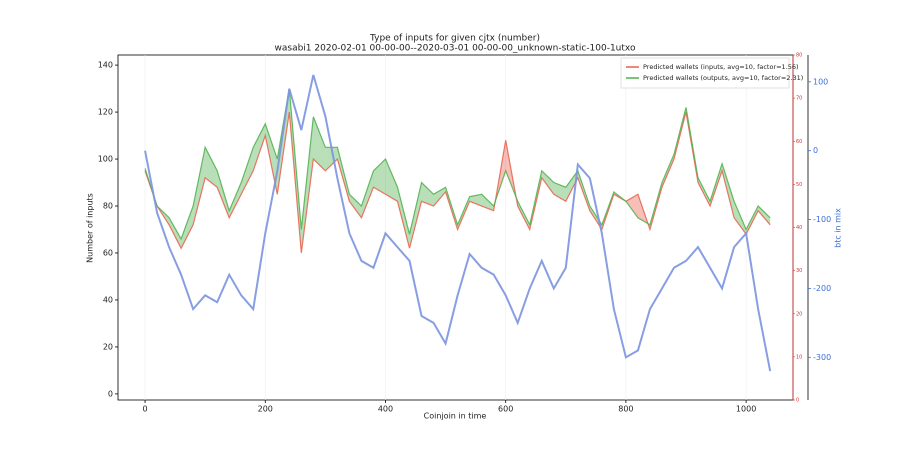 This screenshot has width=900, height=450. What do you see at coordinates (90, 228) in the screenshot?
I see `y-axis-label: Number of inputs` at bounding box center [90, 228].